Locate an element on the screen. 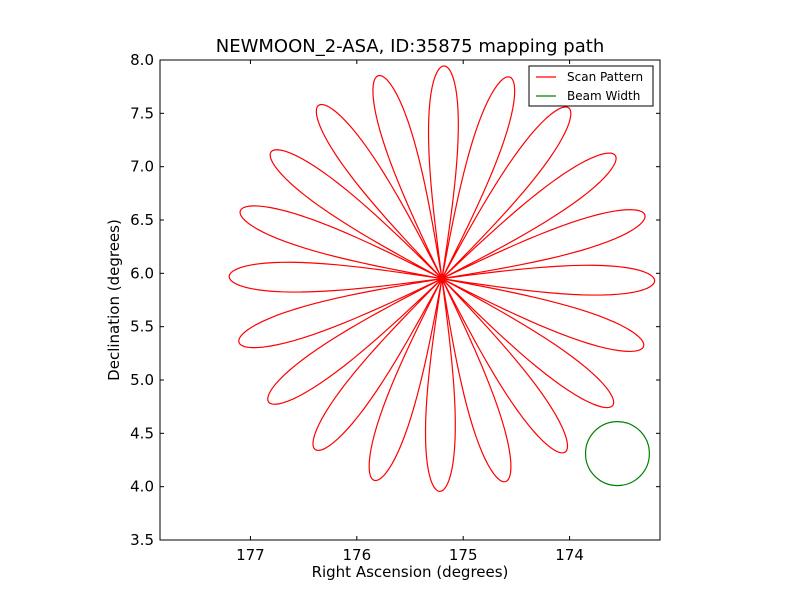 The image size is (800, 605). x-tick-label: 176 is located at coordinates (356, 555).